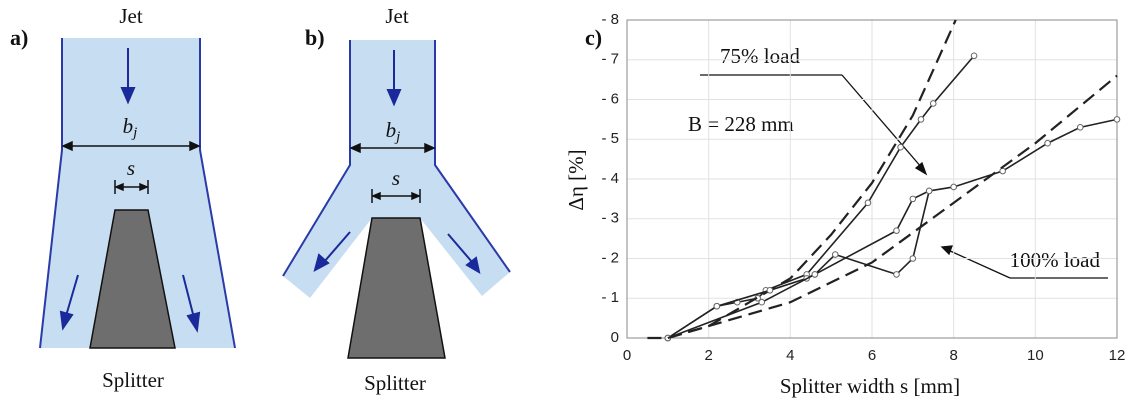 The height and width of the screenshot is (406, 1131). What do you see at coordinates (593, 37) in the screenshot?
I see `panel-label: c)` at bounding box center [593, 37].